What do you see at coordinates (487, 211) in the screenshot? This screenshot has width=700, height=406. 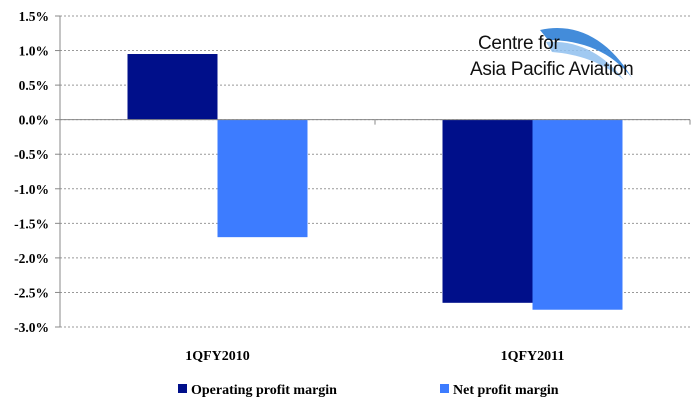 I see `bar-operating-profit-margin-1qfy2011` at bounding box center [487, 211].